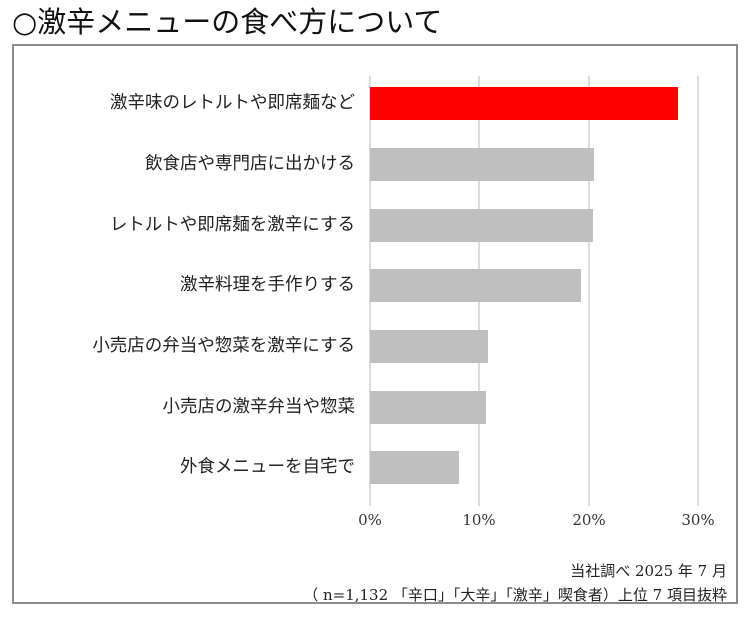  Describe the element at coordinates (648, 571) in the screenshot. I see `source-note: 当社調べ 2025 年 7 月` at that location.